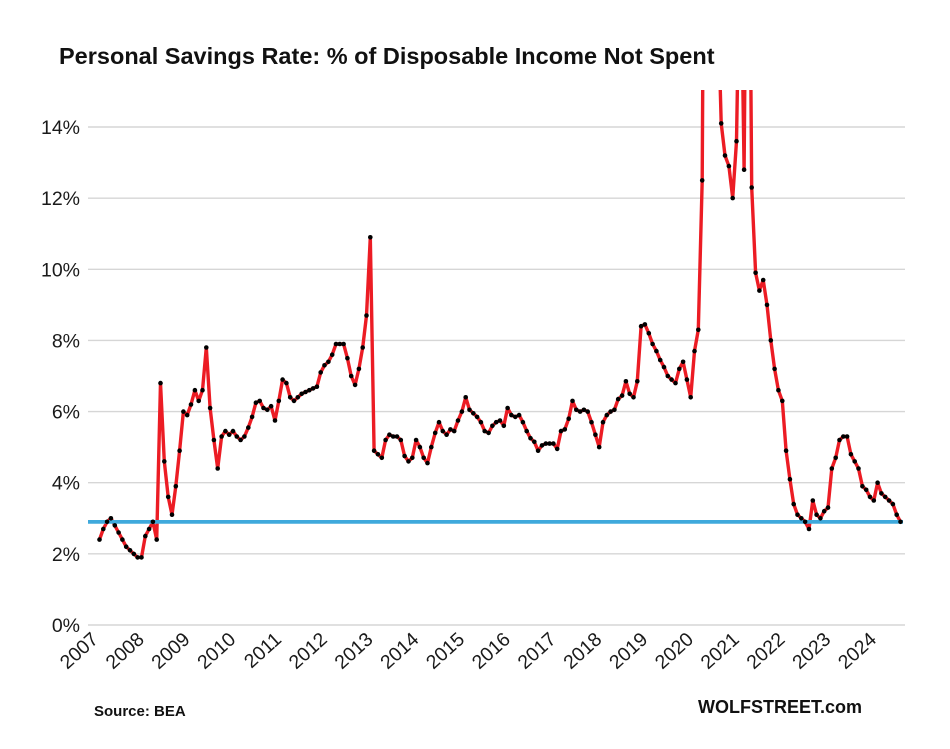 The image size is (950, 749). I want to click on x-tick-label: 2013, so click(354, 650).